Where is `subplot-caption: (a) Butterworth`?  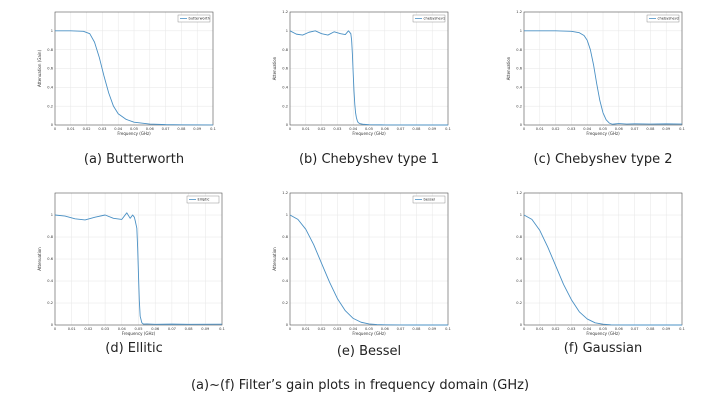
subplot-caption: (a) Butterworth is located at coordinates (134, 159).